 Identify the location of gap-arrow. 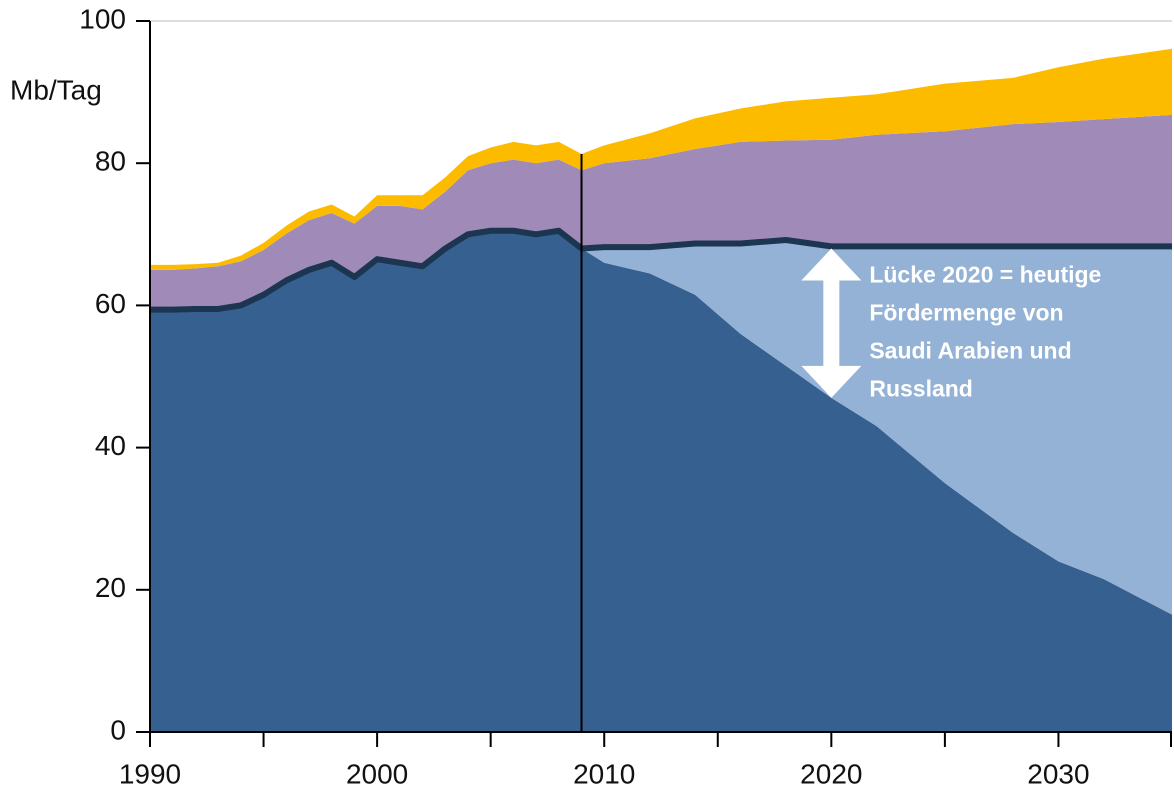
(831, 323).